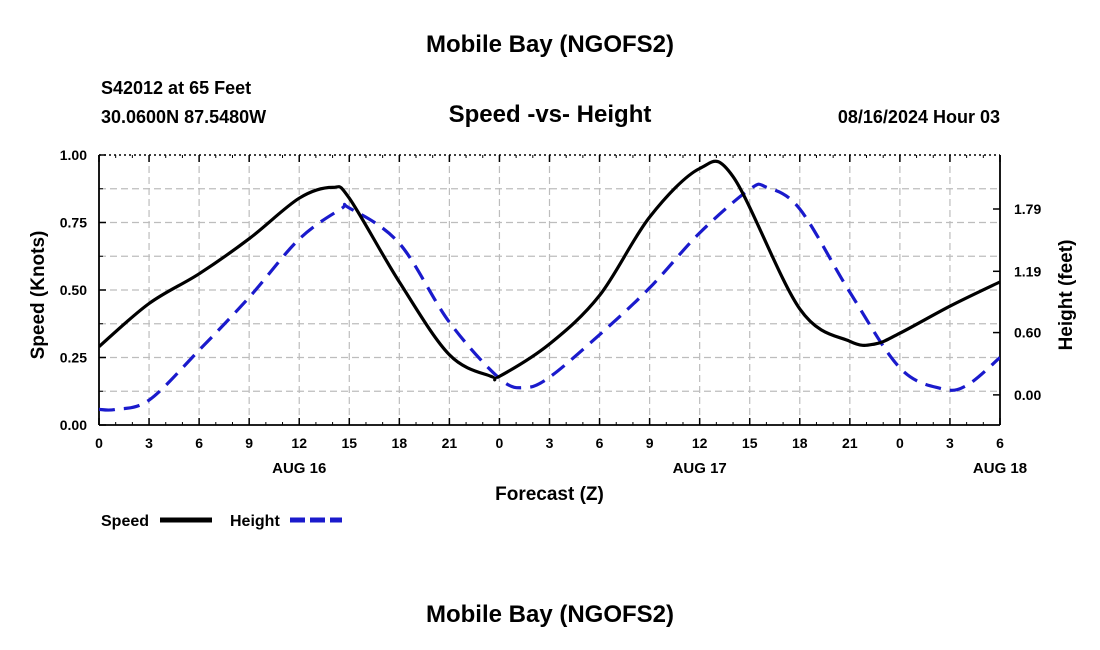  What do you see at coordinates (1027, 209) in the screenshot?
I see `right-tick-label: 1.79` at bounding box center [1027, 209].